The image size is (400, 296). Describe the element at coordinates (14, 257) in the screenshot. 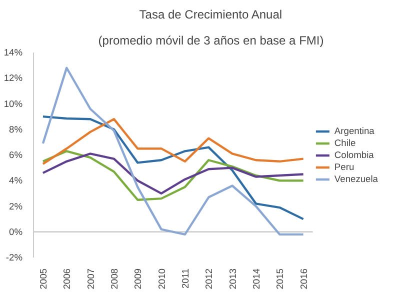

I see `y-tick-label: -2%` at that location.